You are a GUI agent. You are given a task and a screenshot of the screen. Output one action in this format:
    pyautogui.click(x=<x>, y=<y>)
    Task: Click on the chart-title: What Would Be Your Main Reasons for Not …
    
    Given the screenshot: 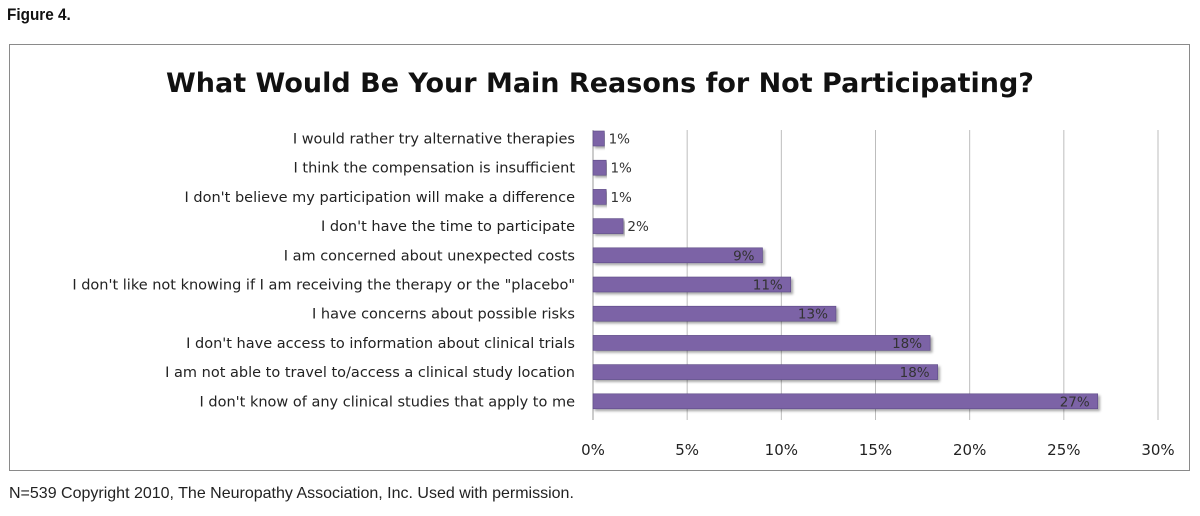 What is the action you would take?
    pyautogui.click(x=600, y=83)
    